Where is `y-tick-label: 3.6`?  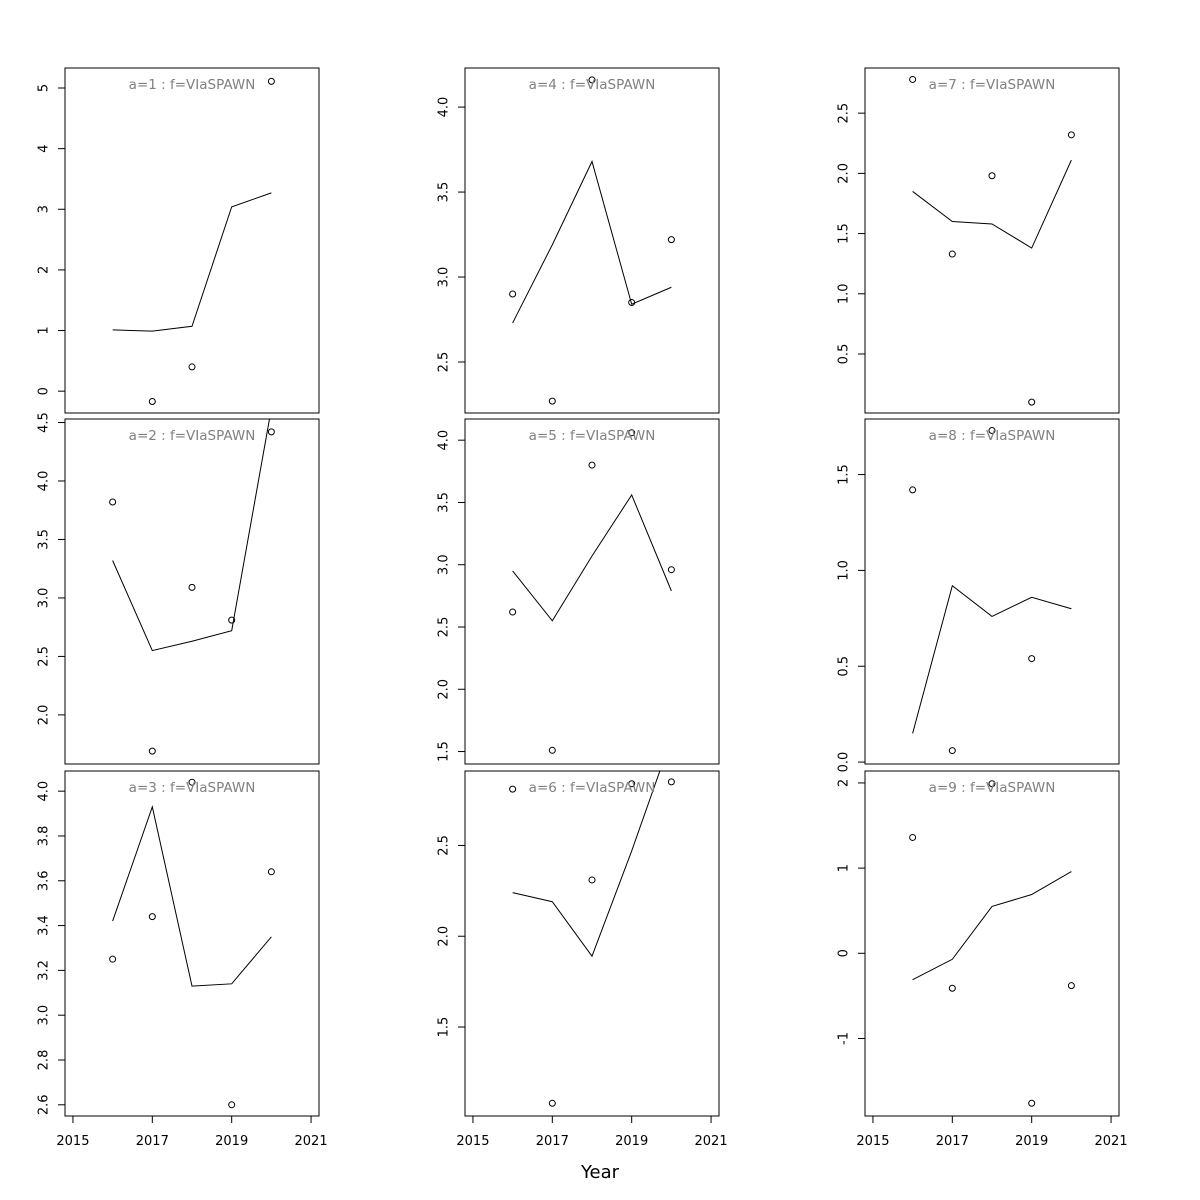
y-tick-label: 3.6 is located at coordinates (44, 880).